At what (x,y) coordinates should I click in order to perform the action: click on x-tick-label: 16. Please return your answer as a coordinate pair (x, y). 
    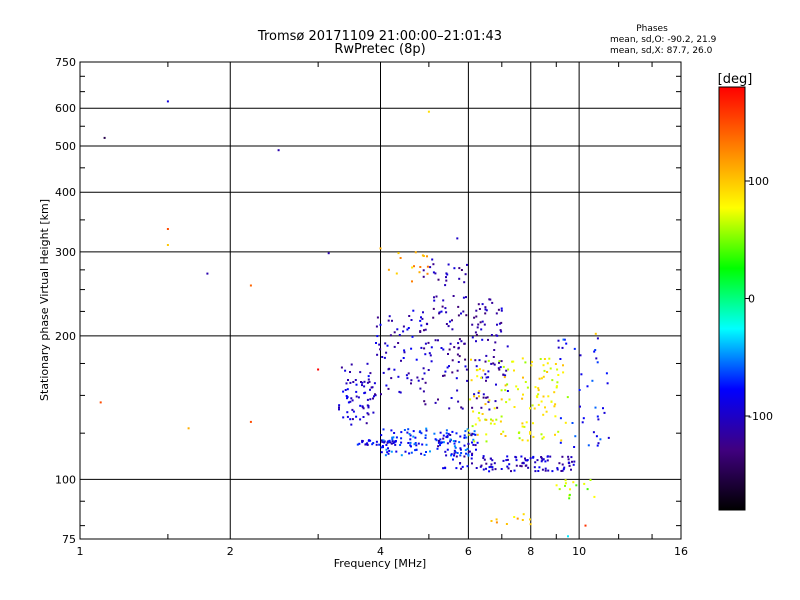
    Looking at the image, I should click on (681, 551).